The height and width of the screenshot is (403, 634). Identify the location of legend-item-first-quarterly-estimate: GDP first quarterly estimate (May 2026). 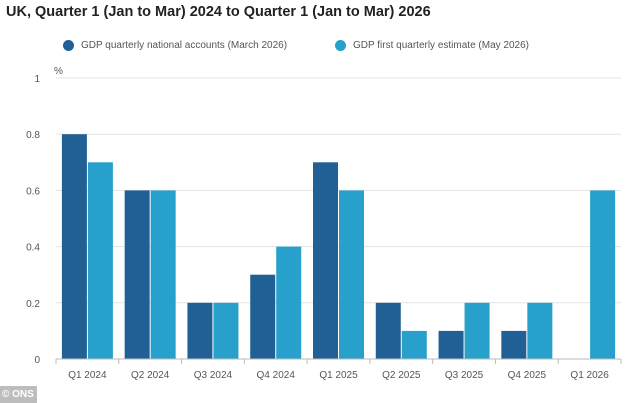
(432, 45).